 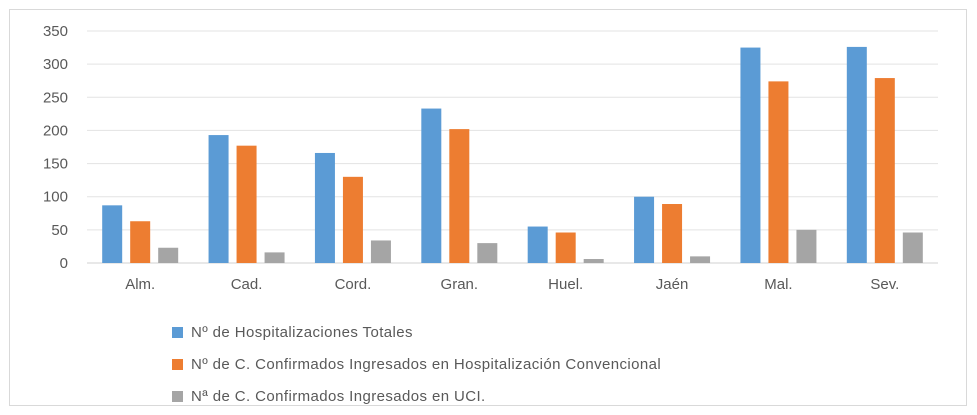 What do you see at coordinates (55, 164) in the screenshot?
I see `y-tick-label: 150` at bounding box center [55, 164].